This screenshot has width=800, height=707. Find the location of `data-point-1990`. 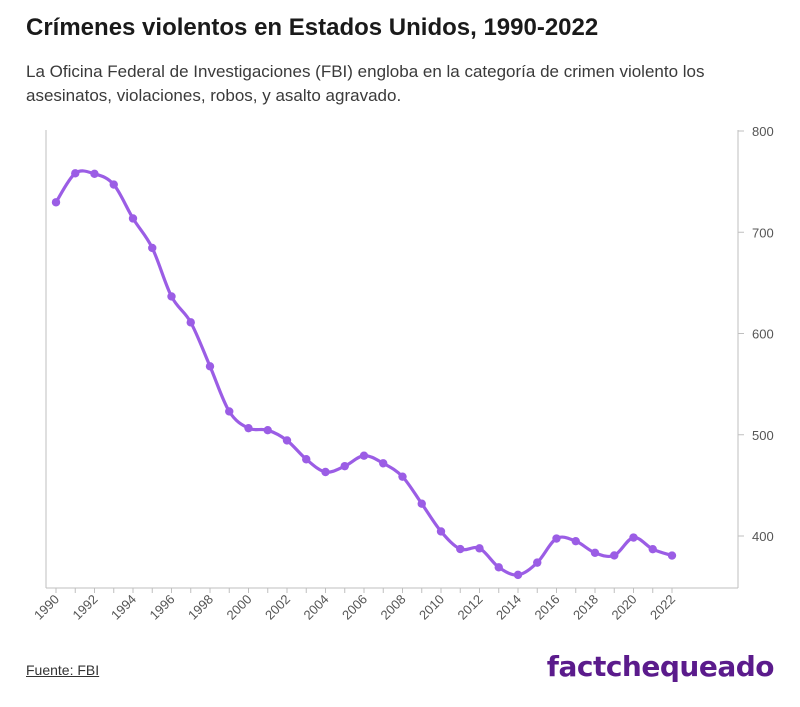

data-point-1990 is located at coordinates (56, 202).